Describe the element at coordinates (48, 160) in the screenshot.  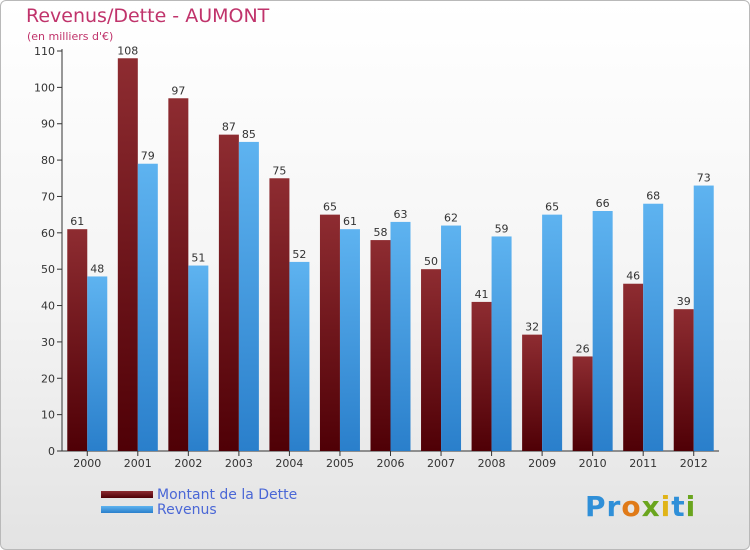
I see `y-tick-label: 80` at that location.